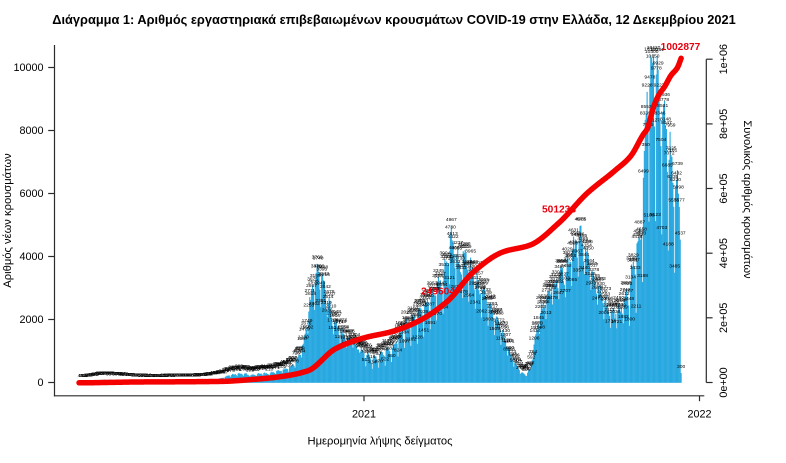  Describe the element at coordinates (643, 172) in the screenshot. I see `svg-text: 6499` at that location.